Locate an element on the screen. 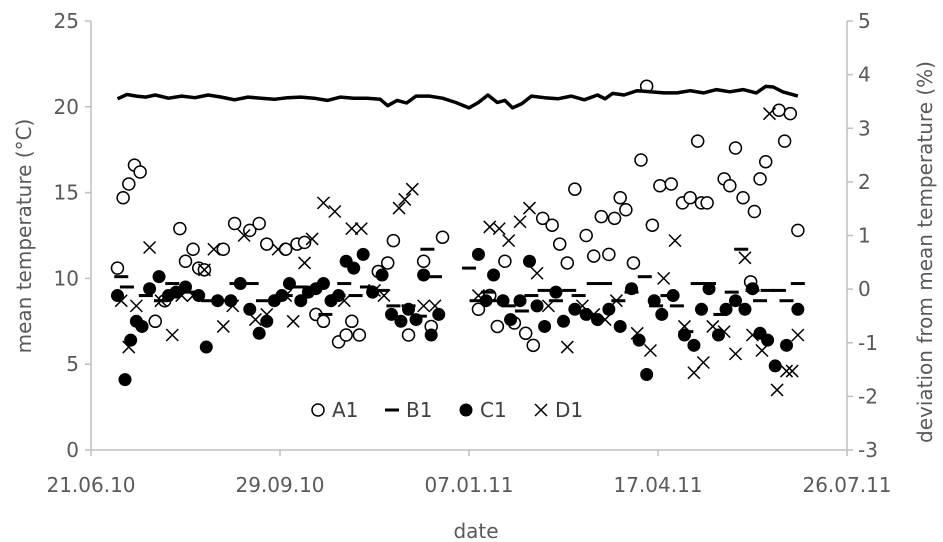  y-right-tick-label: 1 is located at coordinates (864, 236).